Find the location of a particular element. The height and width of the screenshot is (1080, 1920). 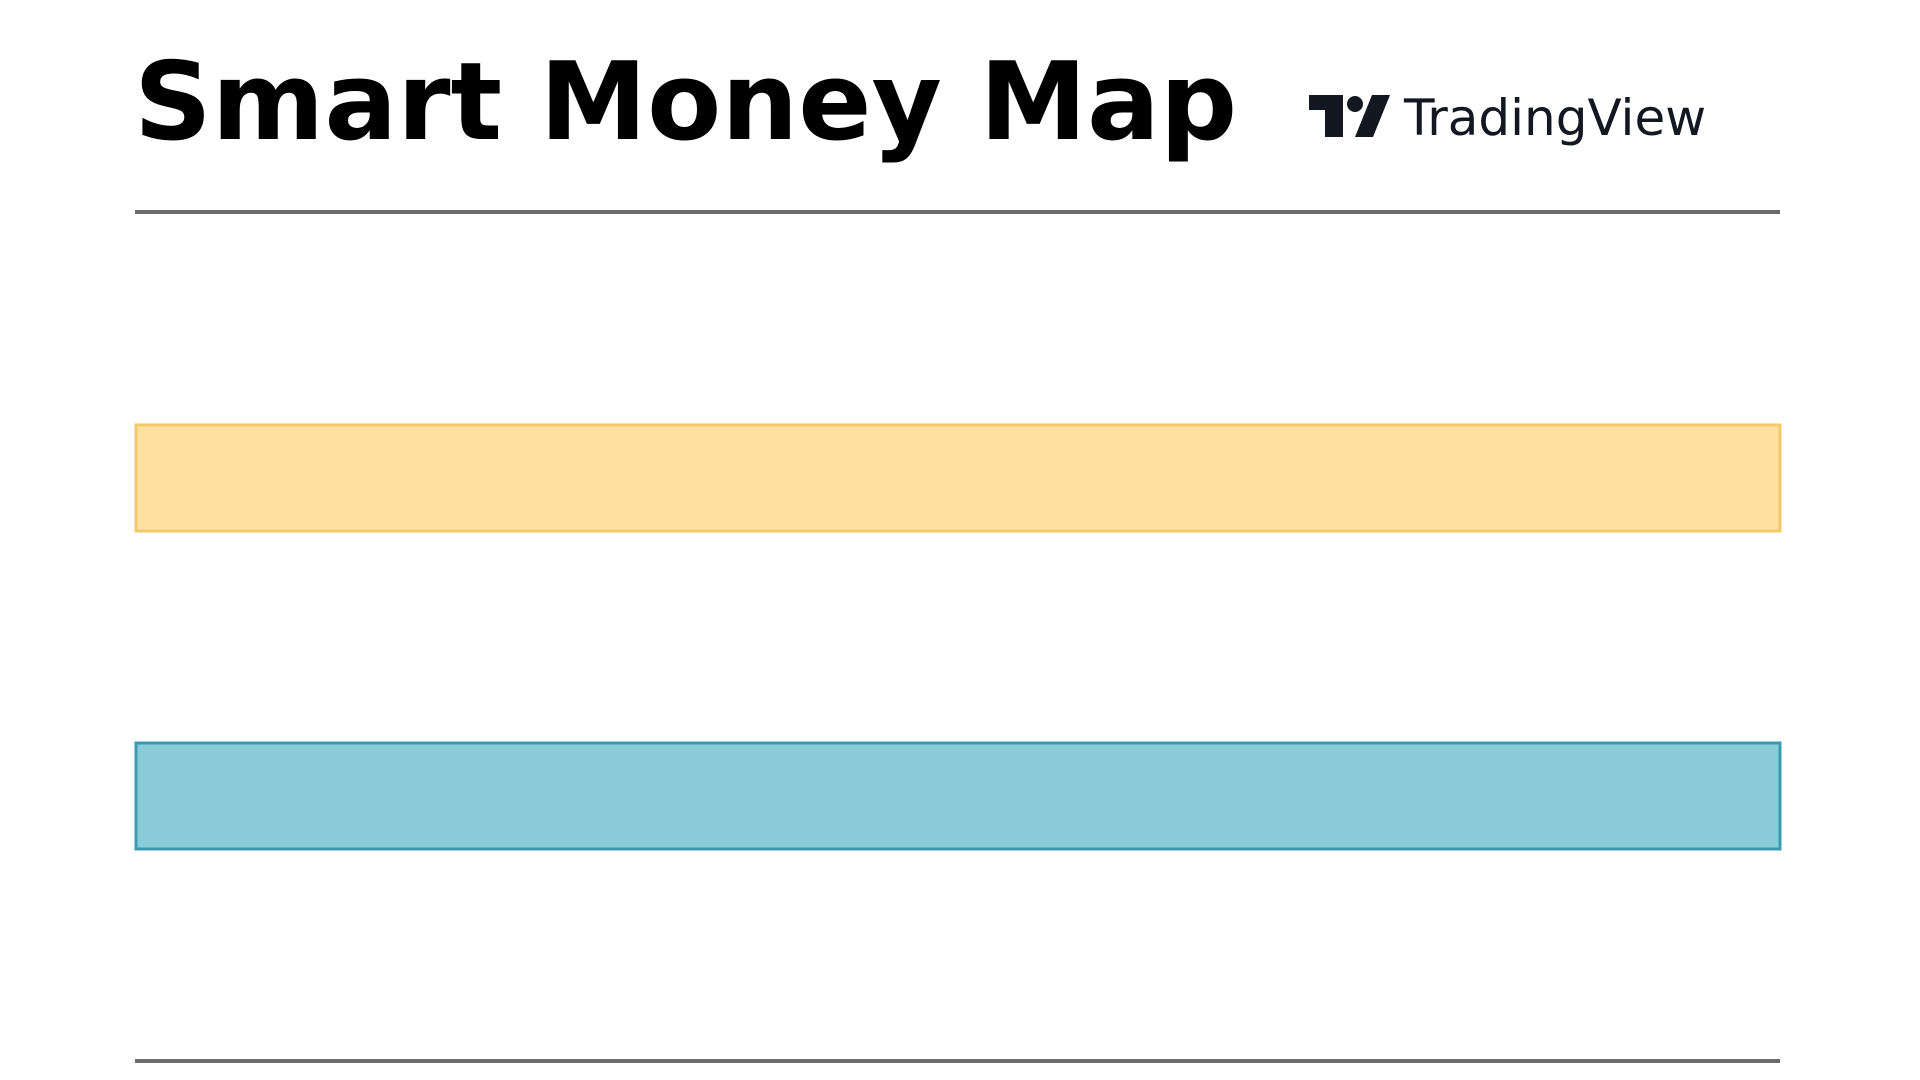

demand-zone is located at coordinates (958, 796).